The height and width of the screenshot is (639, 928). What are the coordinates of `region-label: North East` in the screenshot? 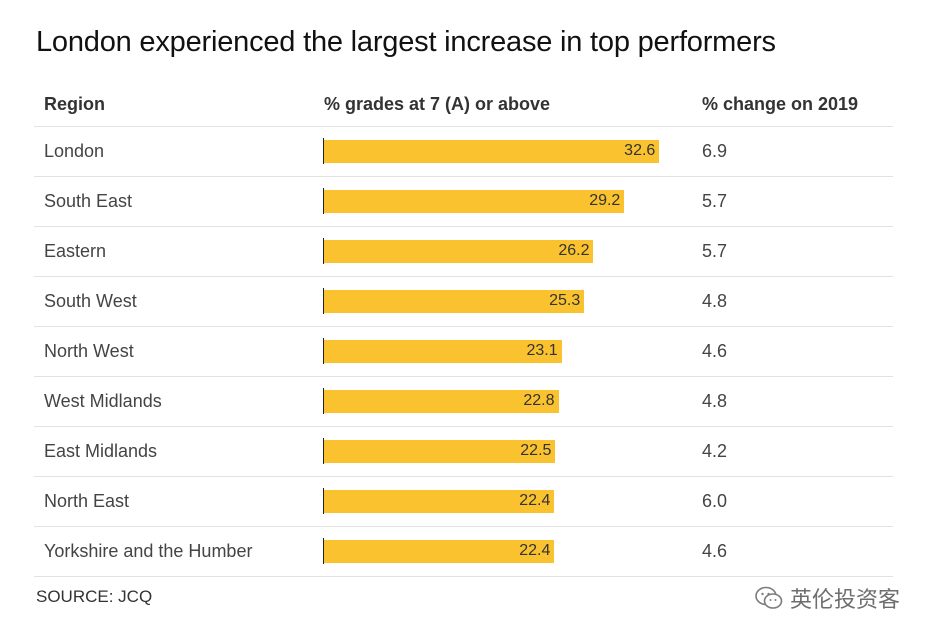 It's located at (87, 501).